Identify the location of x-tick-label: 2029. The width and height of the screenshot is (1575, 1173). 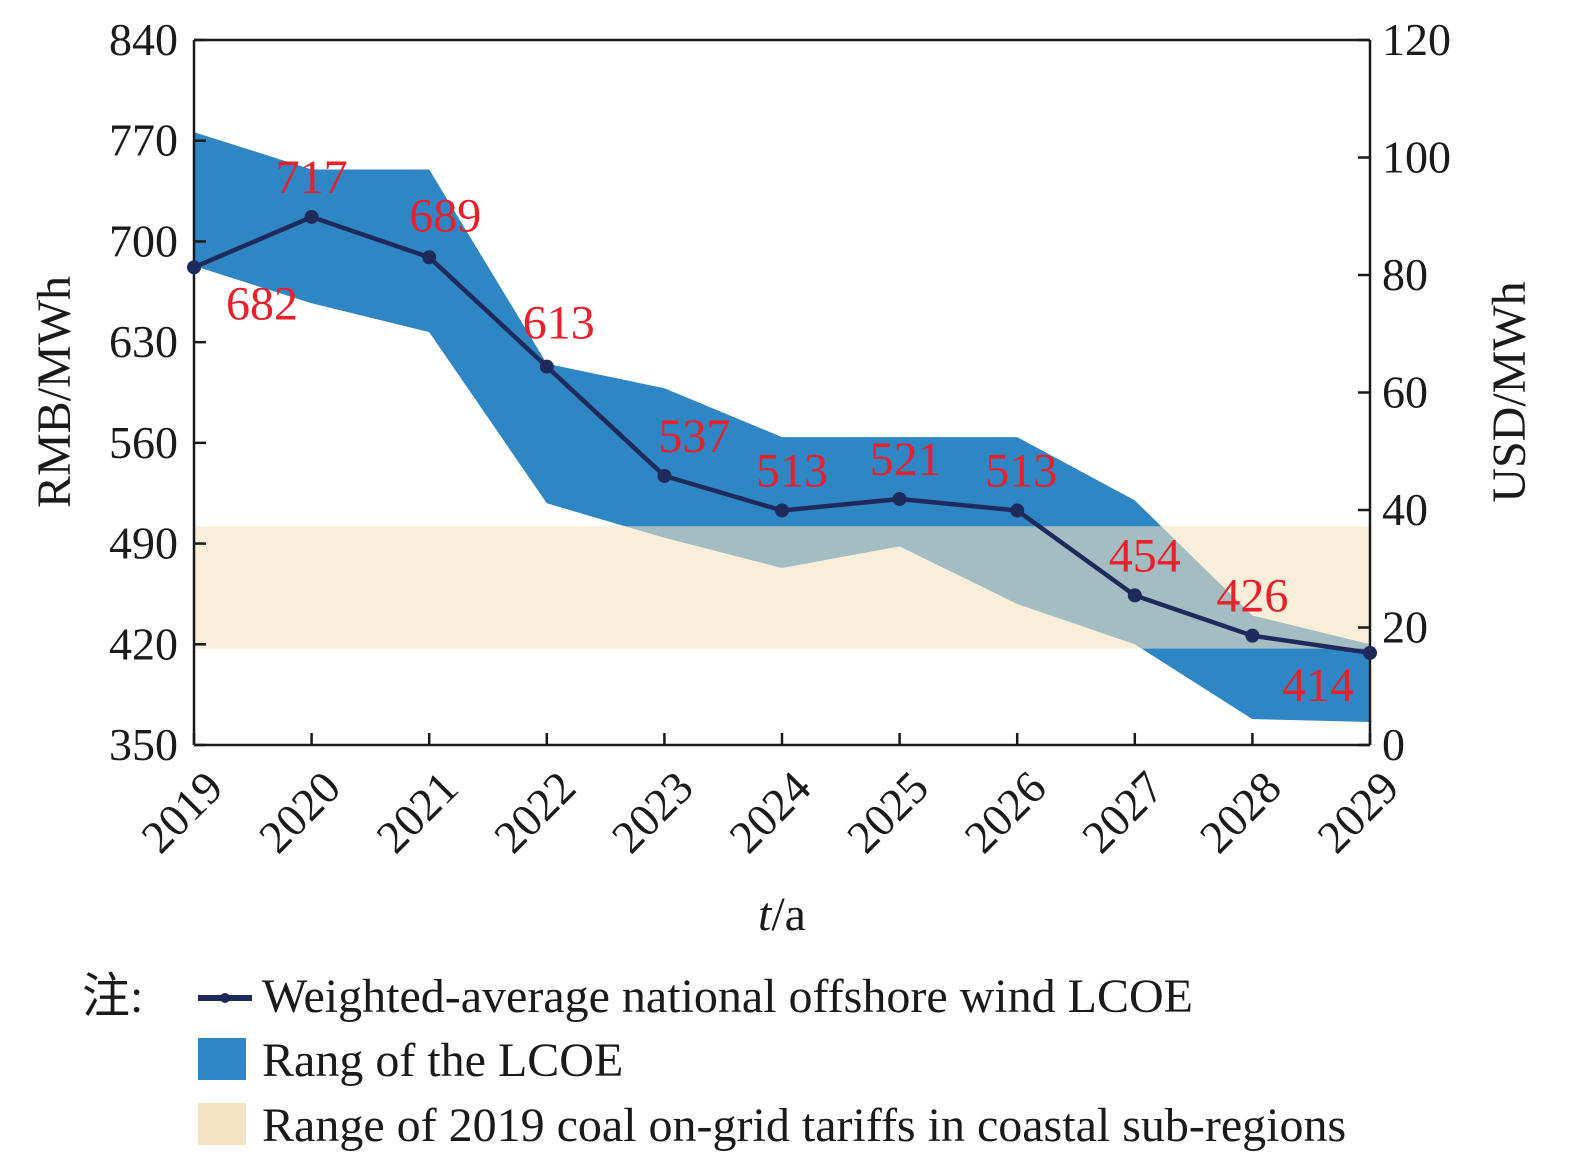
(1357, 811).